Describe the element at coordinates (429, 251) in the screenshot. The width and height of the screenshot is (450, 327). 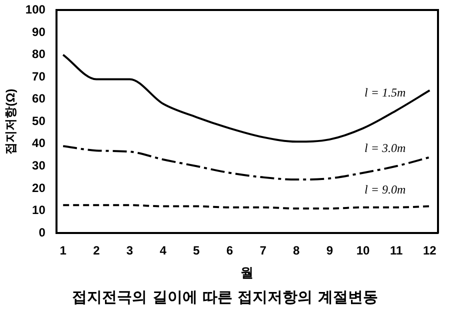
I see `x-tick-label: 12` at that location.